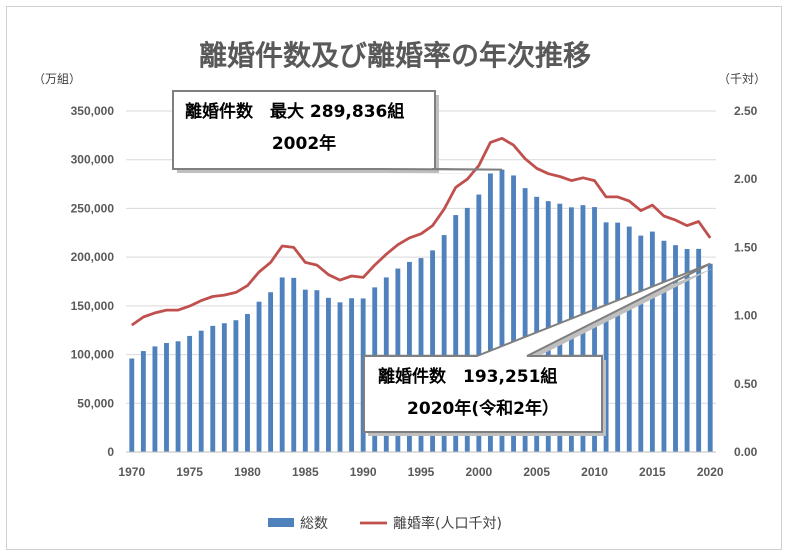  I want to click on x-tick-label: 2020, so click(710, 472).